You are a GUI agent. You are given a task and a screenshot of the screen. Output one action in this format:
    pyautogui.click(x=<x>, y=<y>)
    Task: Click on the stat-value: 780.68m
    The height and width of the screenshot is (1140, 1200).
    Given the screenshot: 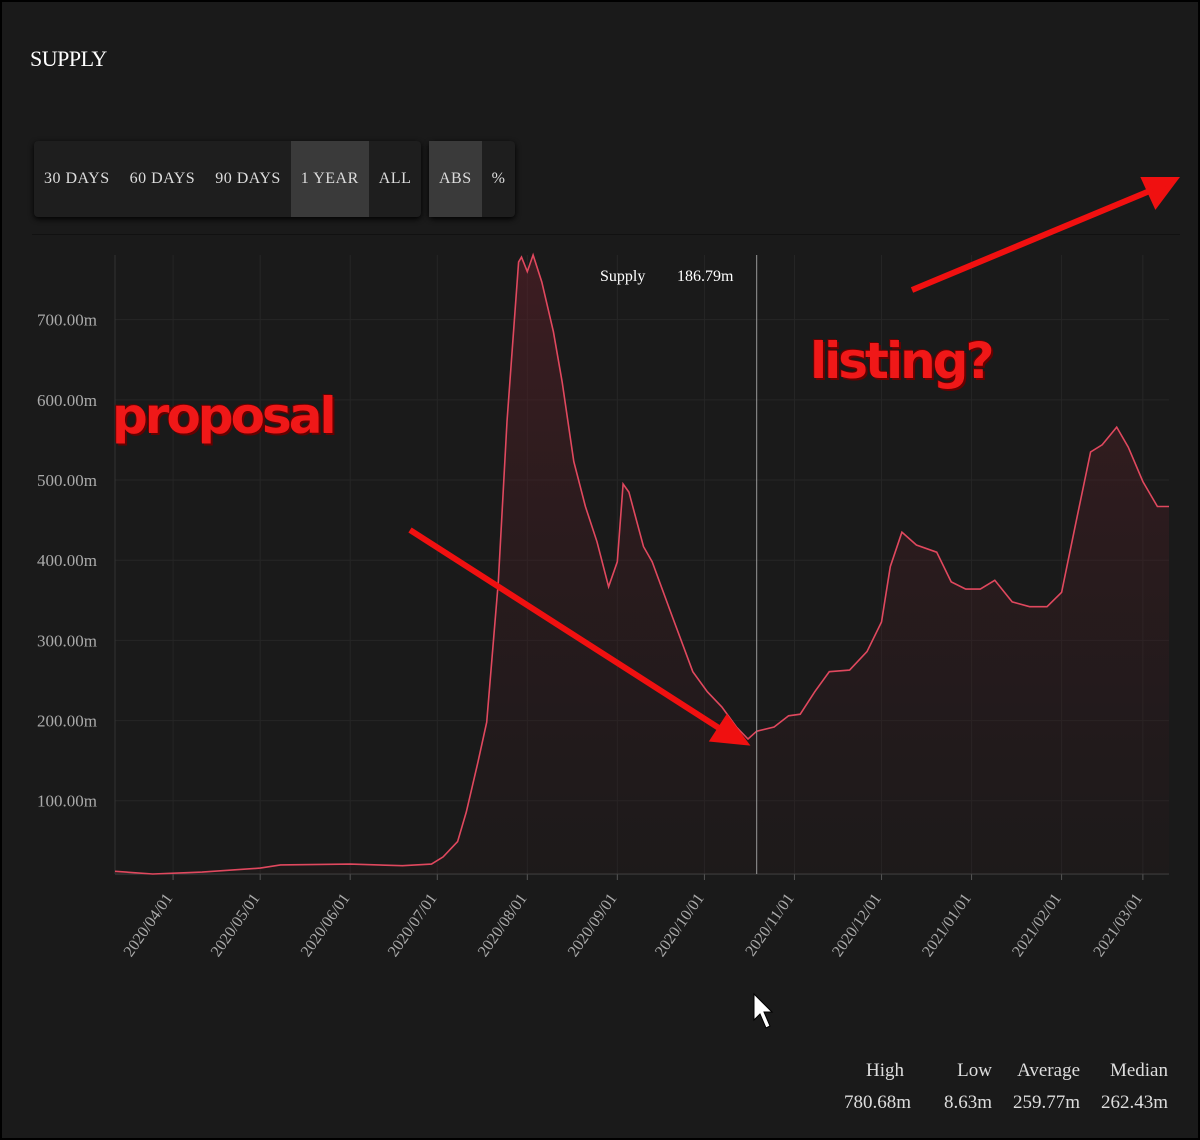 What is the action you would take?
    pyautogui.click(x=878, y=1102)
    